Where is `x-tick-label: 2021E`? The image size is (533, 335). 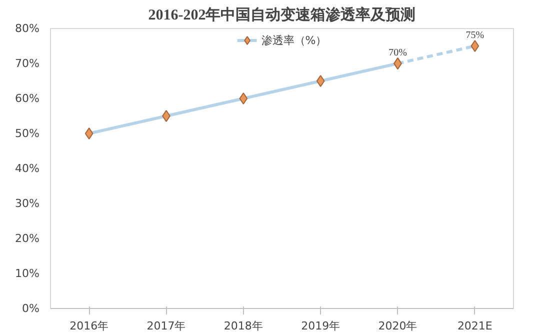 x-tick-label: 2021E is located at coordinates (474, 326).